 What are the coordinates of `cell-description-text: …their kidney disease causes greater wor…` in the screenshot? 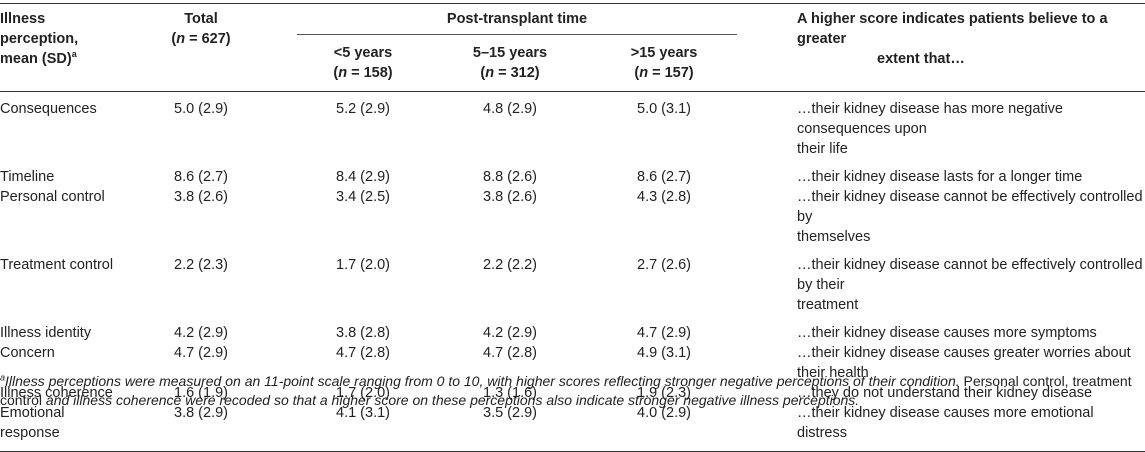 It's located at (964, 363).